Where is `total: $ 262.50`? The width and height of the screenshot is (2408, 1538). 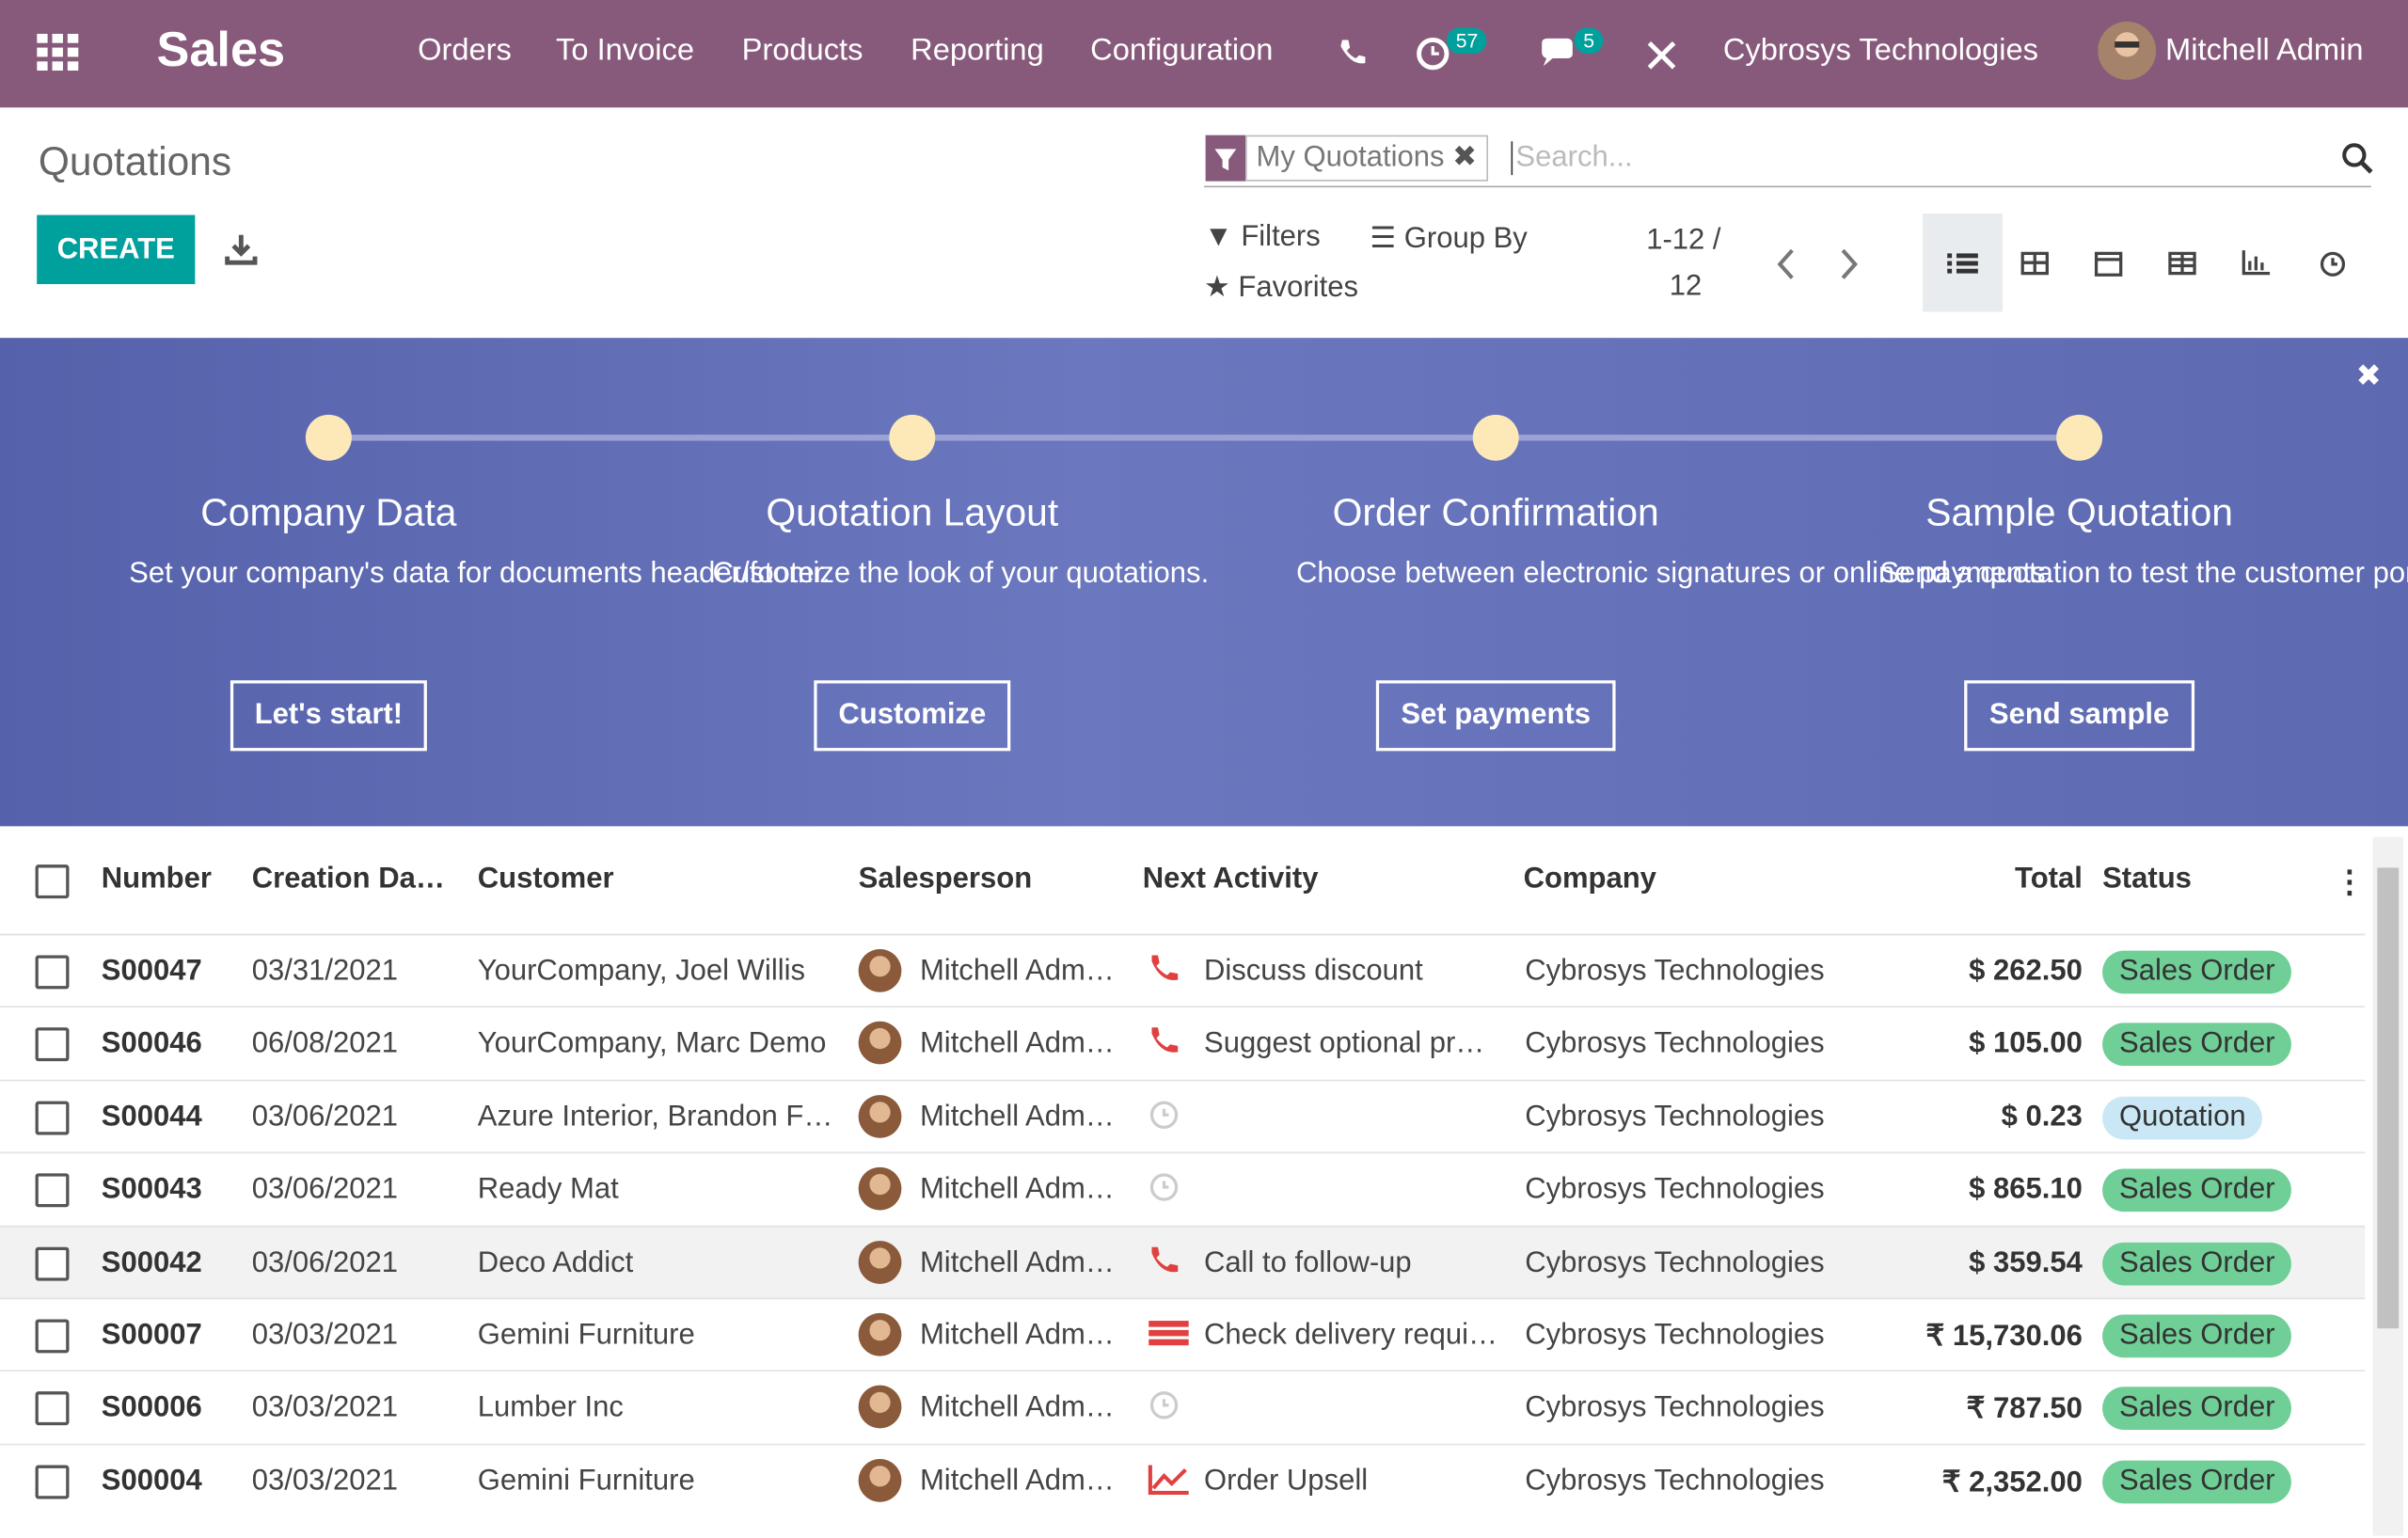
total: $ 262.50 is located at coordinates (2026, 972).